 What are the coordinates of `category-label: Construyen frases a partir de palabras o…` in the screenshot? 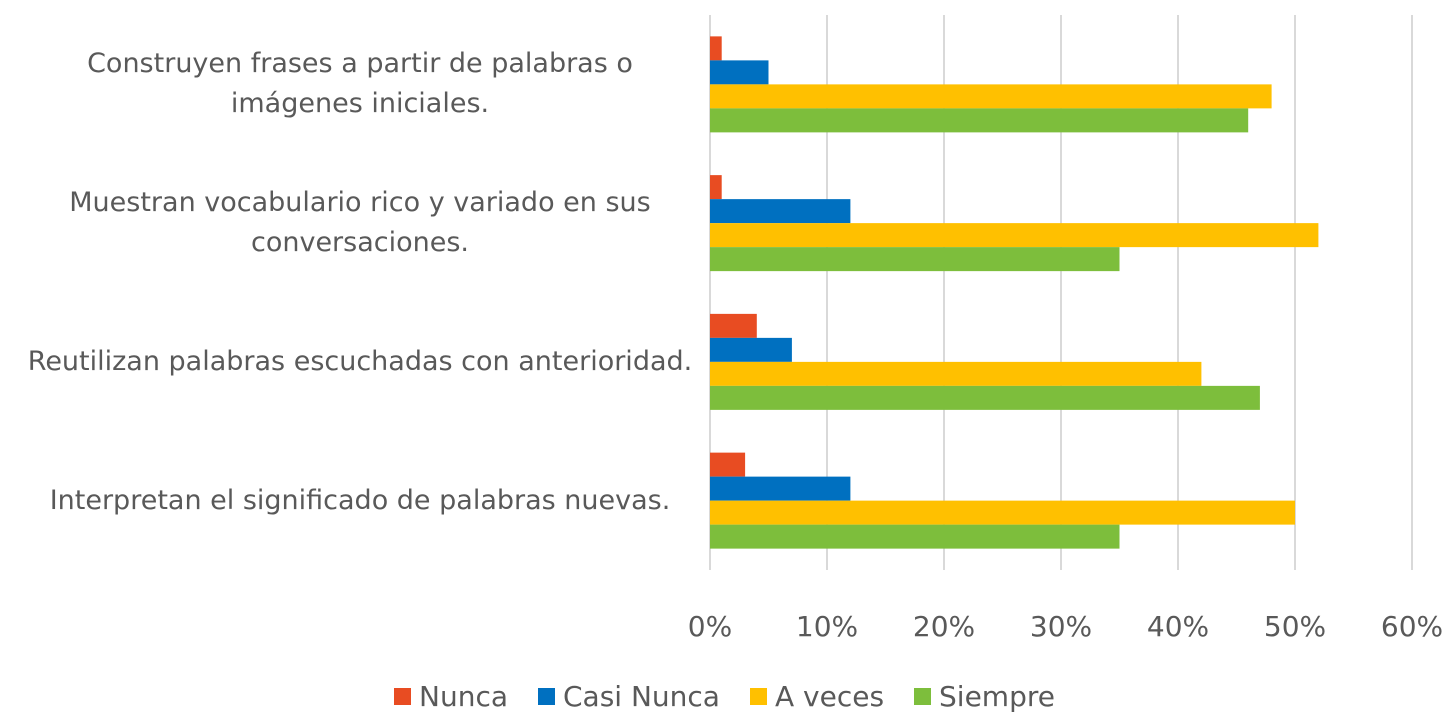 It's located at (360, 84).